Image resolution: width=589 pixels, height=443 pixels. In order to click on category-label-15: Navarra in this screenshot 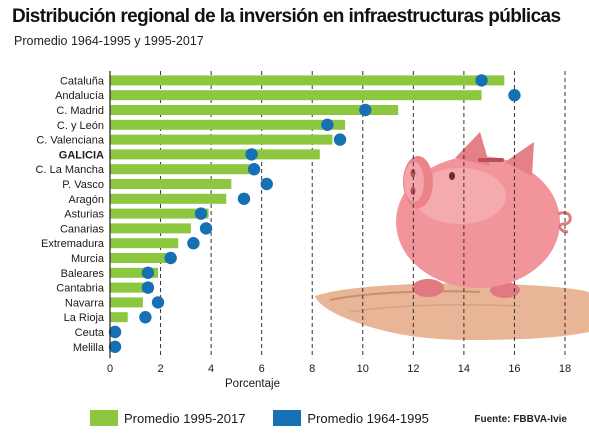, I will do `click(85, 303)`.